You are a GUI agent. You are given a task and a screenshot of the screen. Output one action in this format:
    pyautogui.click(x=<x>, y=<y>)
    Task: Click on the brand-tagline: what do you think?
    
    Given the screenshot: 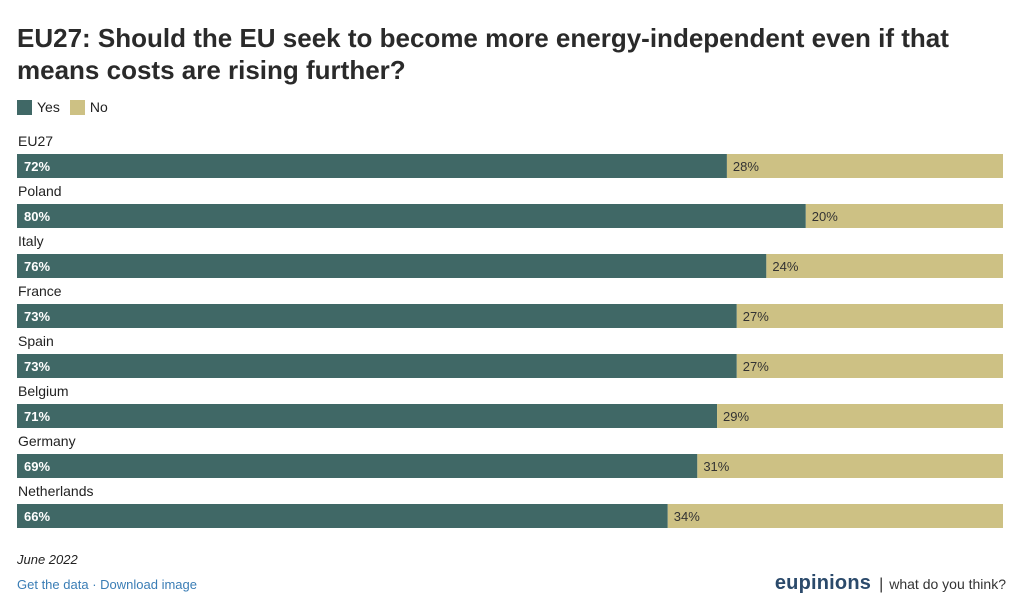 What is the action you would take?
    pyautogui.click(x=947, y=584)
    